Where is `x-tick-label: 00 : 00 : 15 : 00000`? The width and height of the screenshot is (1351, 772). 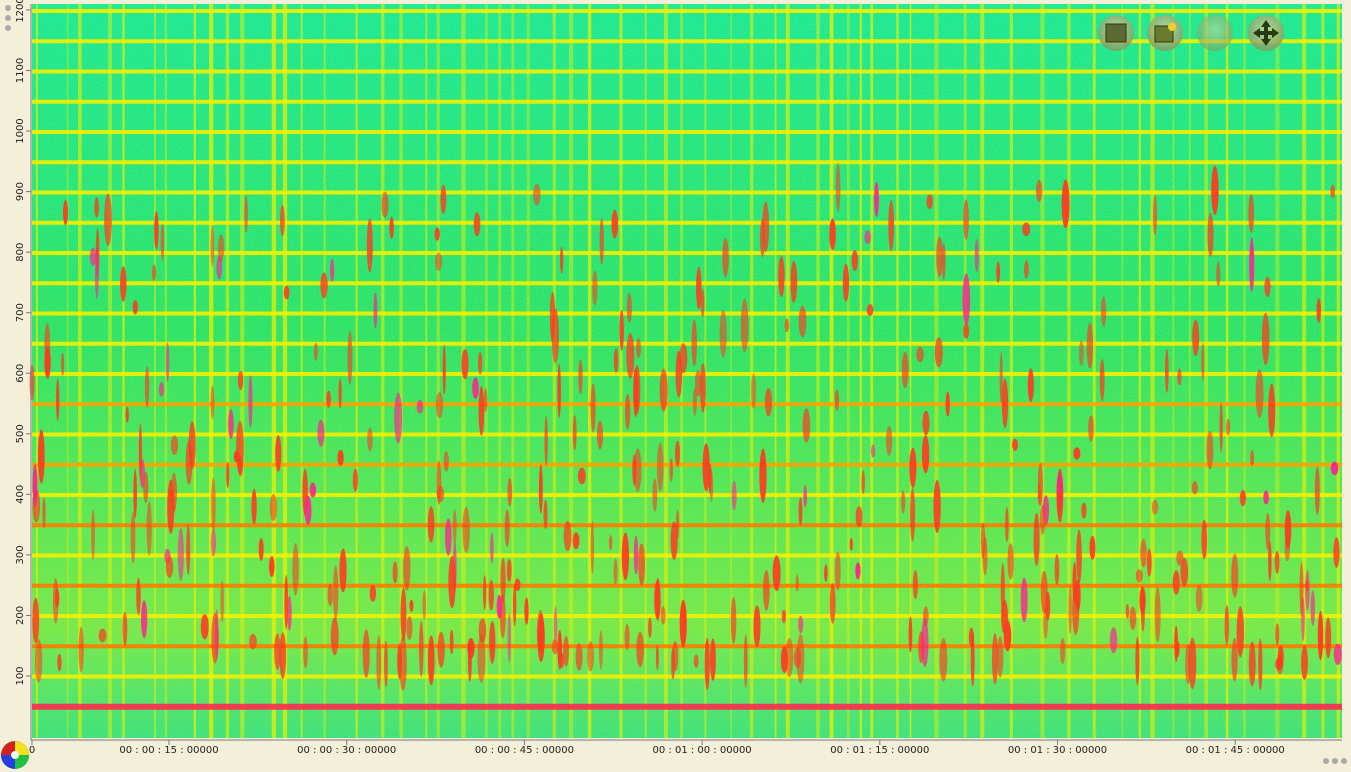 x-tick-label: 00 : 00 : 15 : 00000 is located at coordinates (168, 750).